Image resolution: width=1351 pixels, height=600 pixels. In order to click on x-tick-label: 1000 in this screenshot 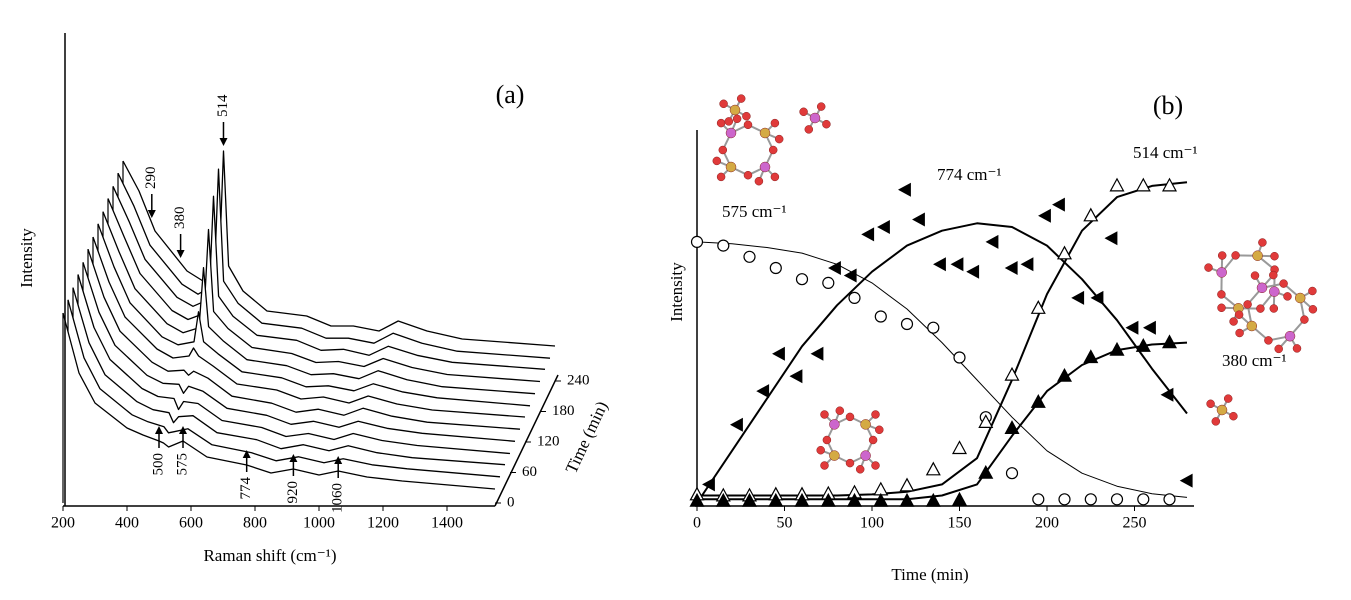, I will do `click(319, 523)`.